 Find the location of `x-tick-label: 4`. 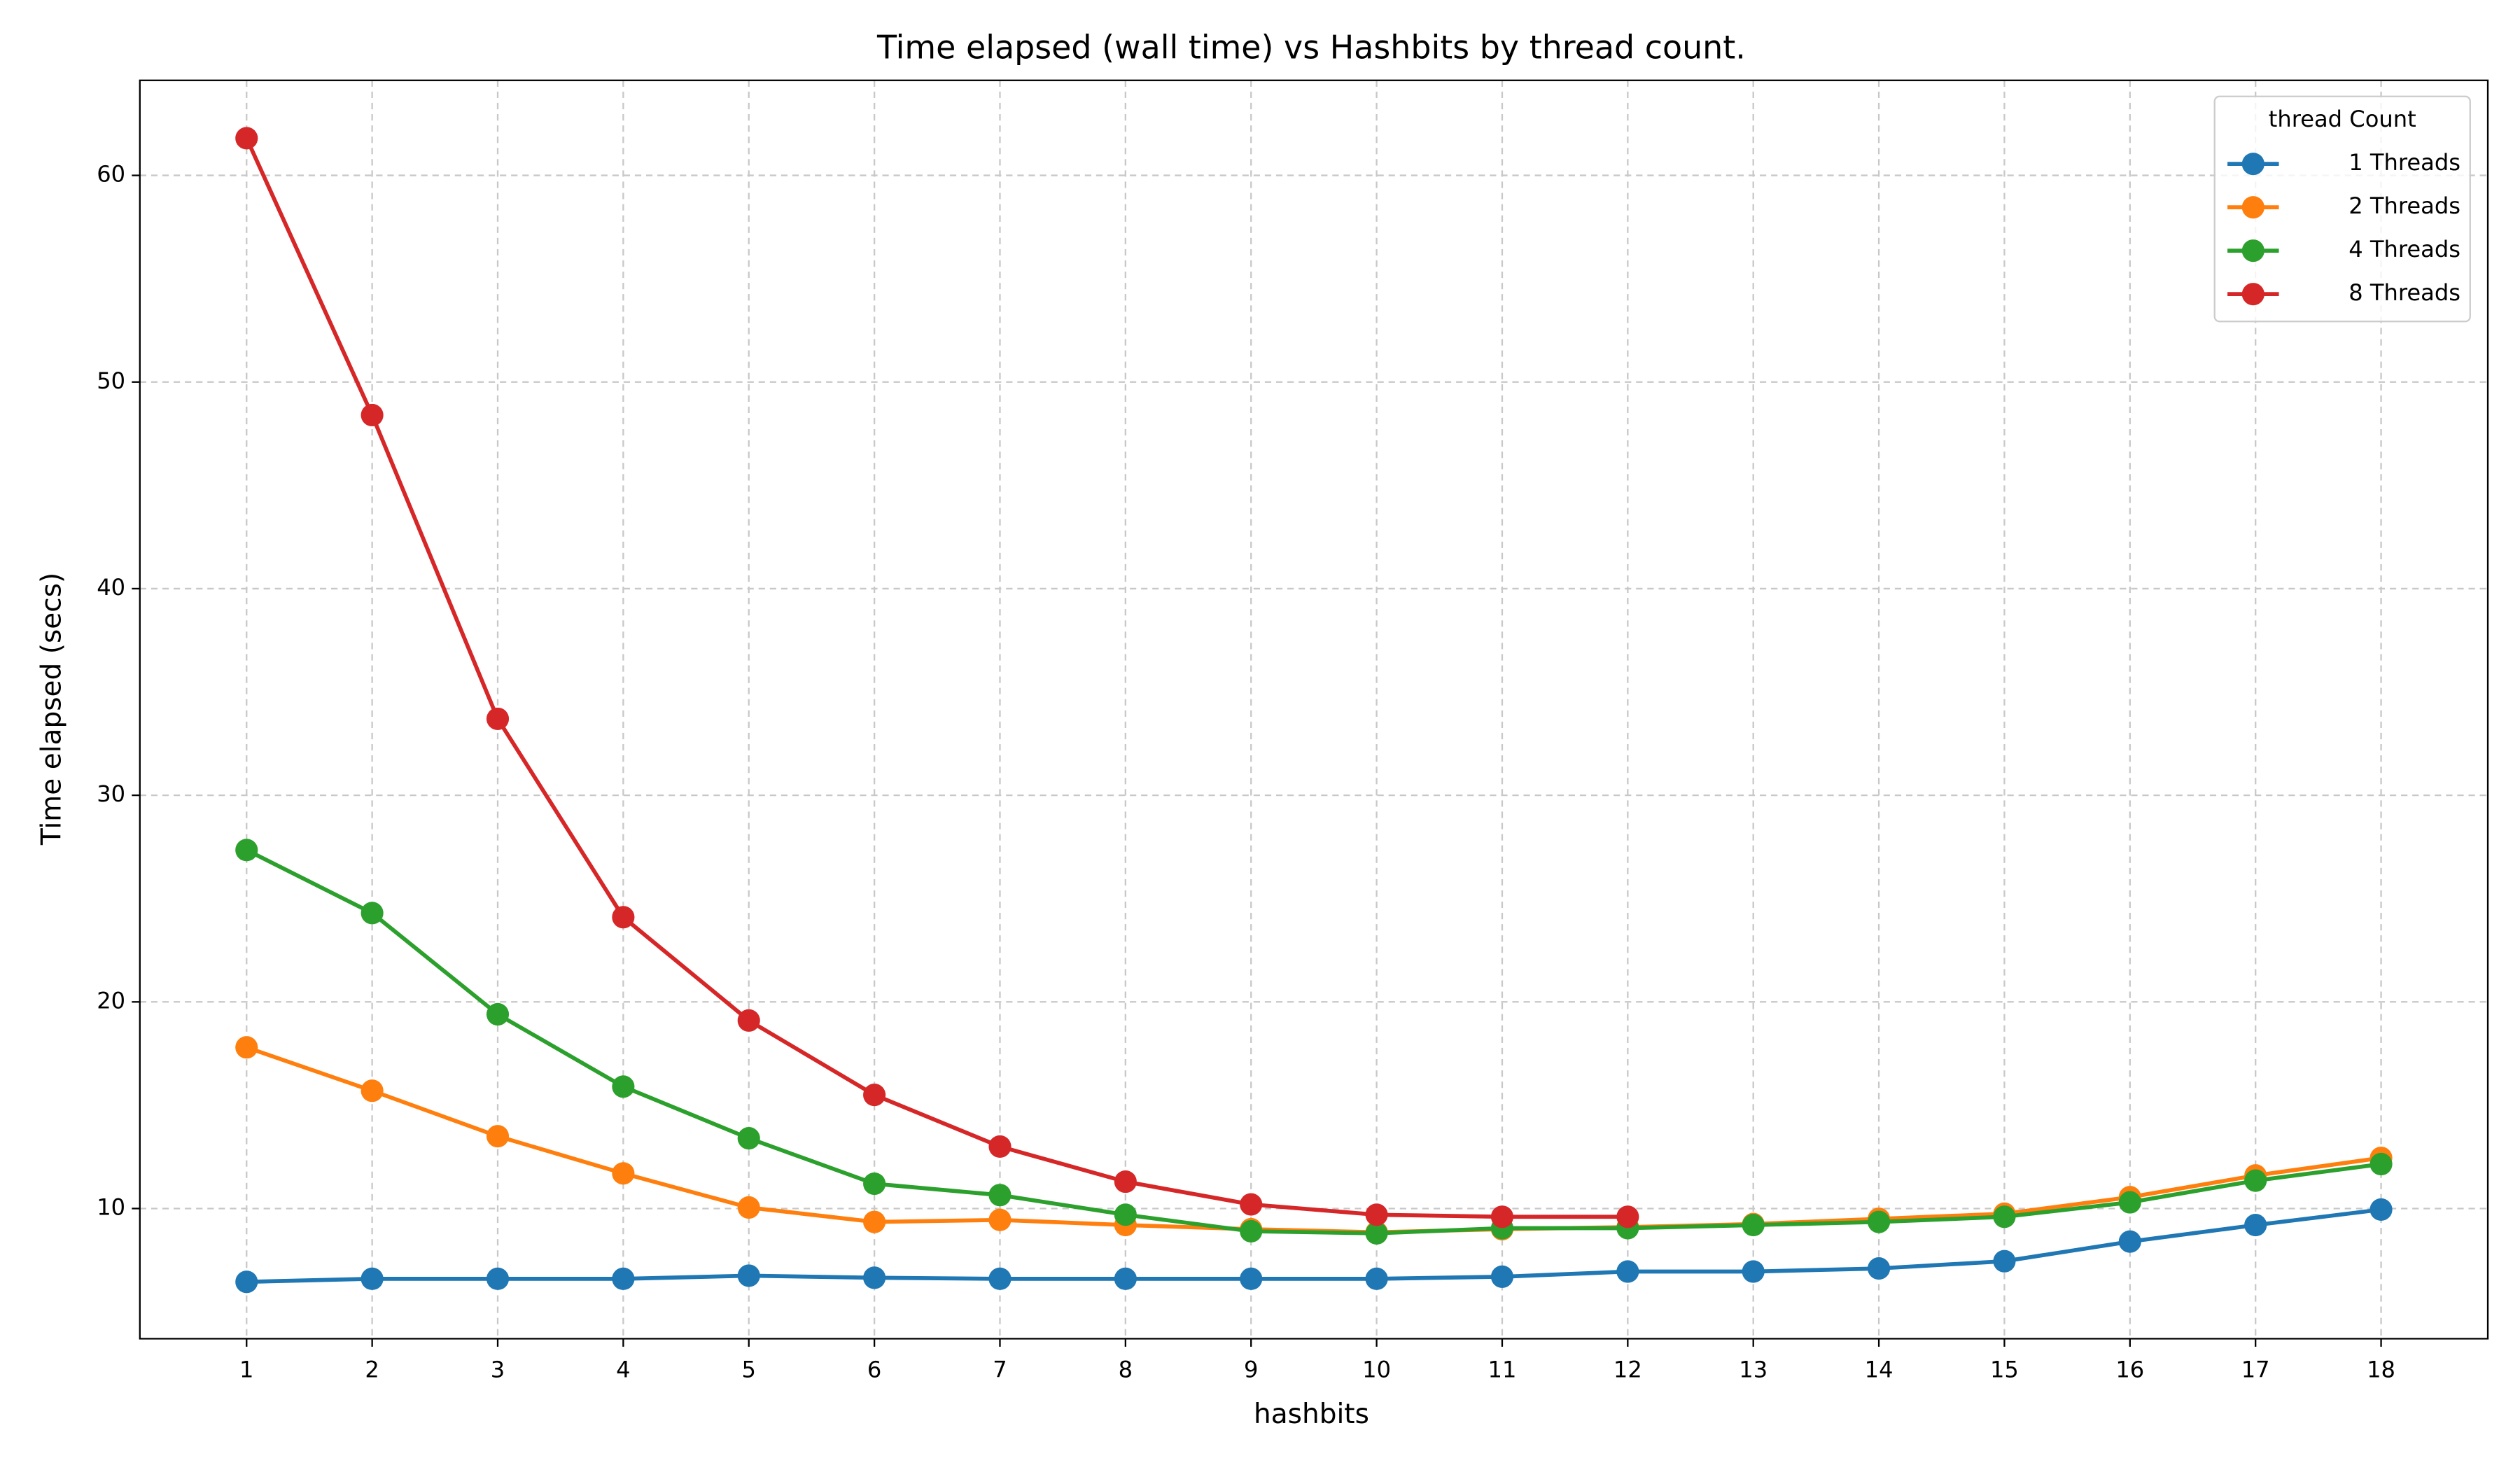

x-tick-label: 4 is located at coordinates (623, 1369).